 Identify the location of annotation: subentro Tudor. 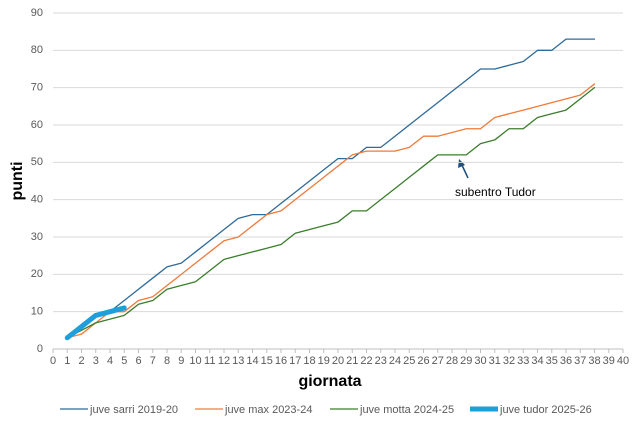
(495, 192).